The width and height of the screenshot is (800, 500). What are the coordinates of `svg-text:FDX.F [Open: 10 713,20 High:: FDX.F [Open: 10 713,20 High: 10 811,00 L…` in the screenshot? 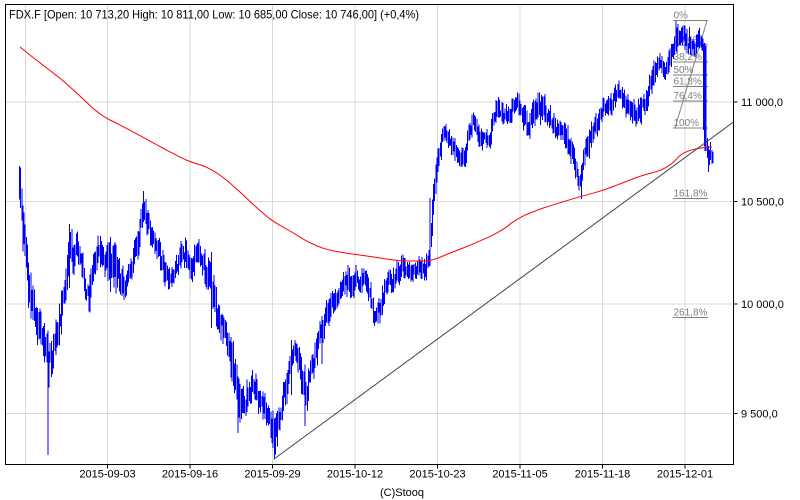 It's located at (214, 15).